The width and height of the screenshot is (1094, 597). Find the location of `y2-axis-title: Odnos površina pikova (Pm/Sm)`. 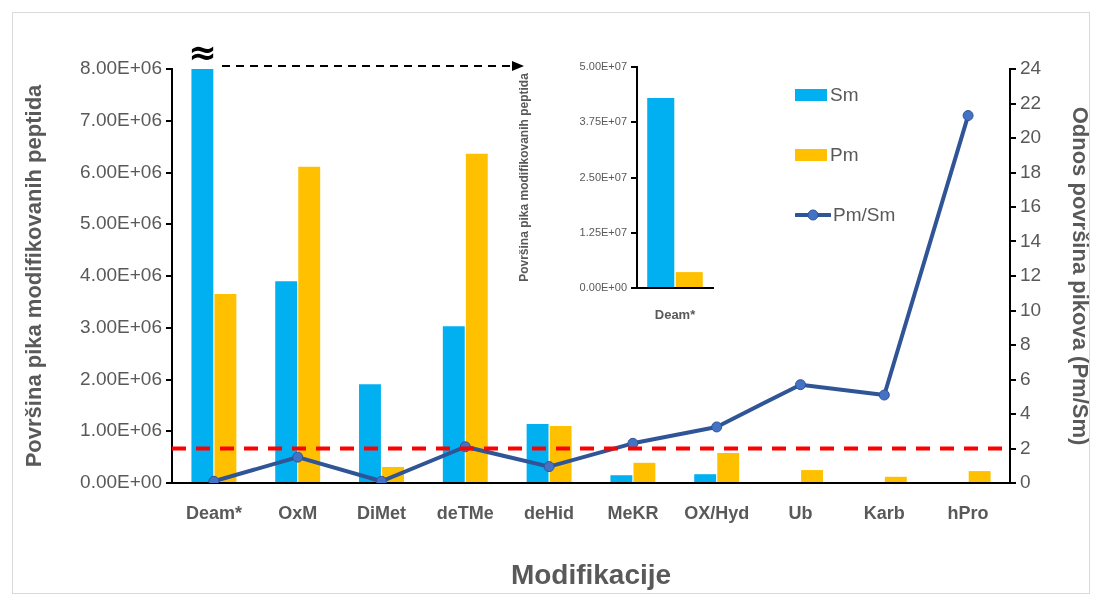

y2-axis-title: Odnos površina pikova (Pm/Sm) is located at coordinates (1080, 276).